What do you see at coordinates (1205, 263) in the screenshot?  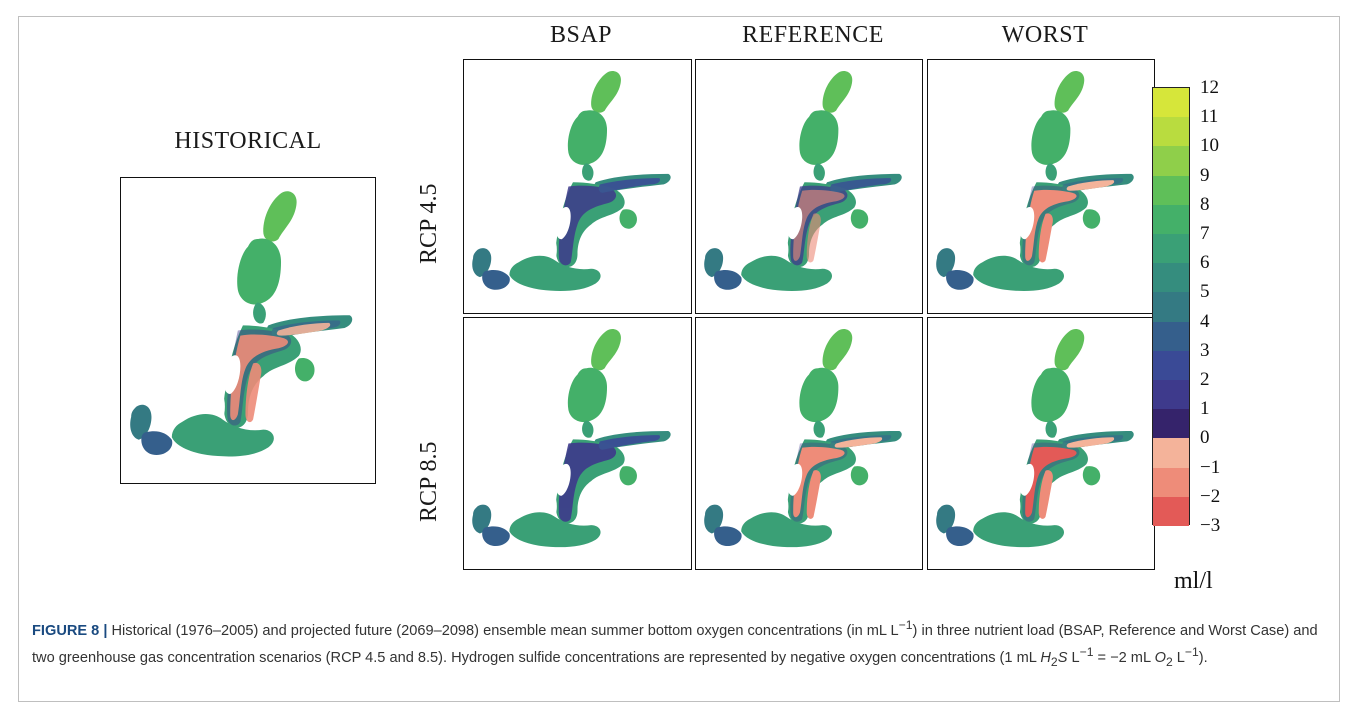 I see `colorbar-tick-label: 6` at bounding box center [1205, 263].